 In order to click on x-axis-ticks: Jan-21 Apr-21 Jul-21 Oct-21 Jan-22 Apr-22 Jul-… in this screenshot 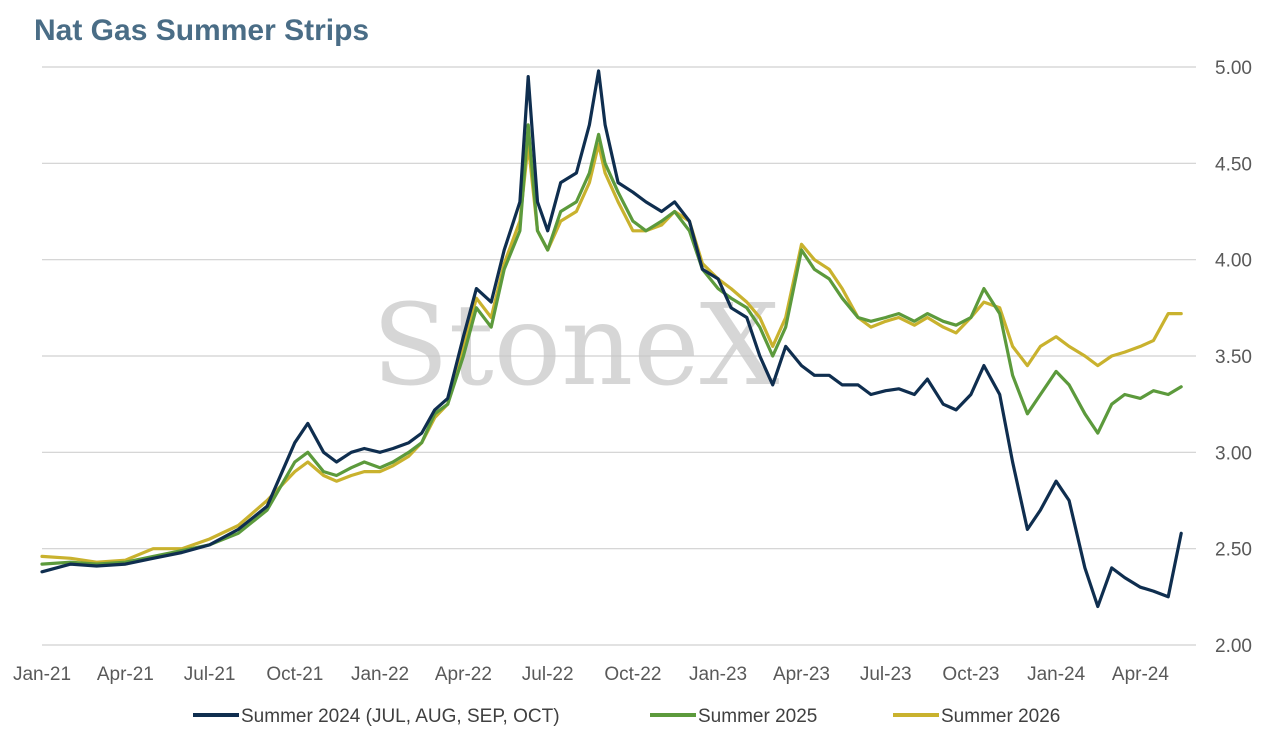, I will do `click(591, 674)`.